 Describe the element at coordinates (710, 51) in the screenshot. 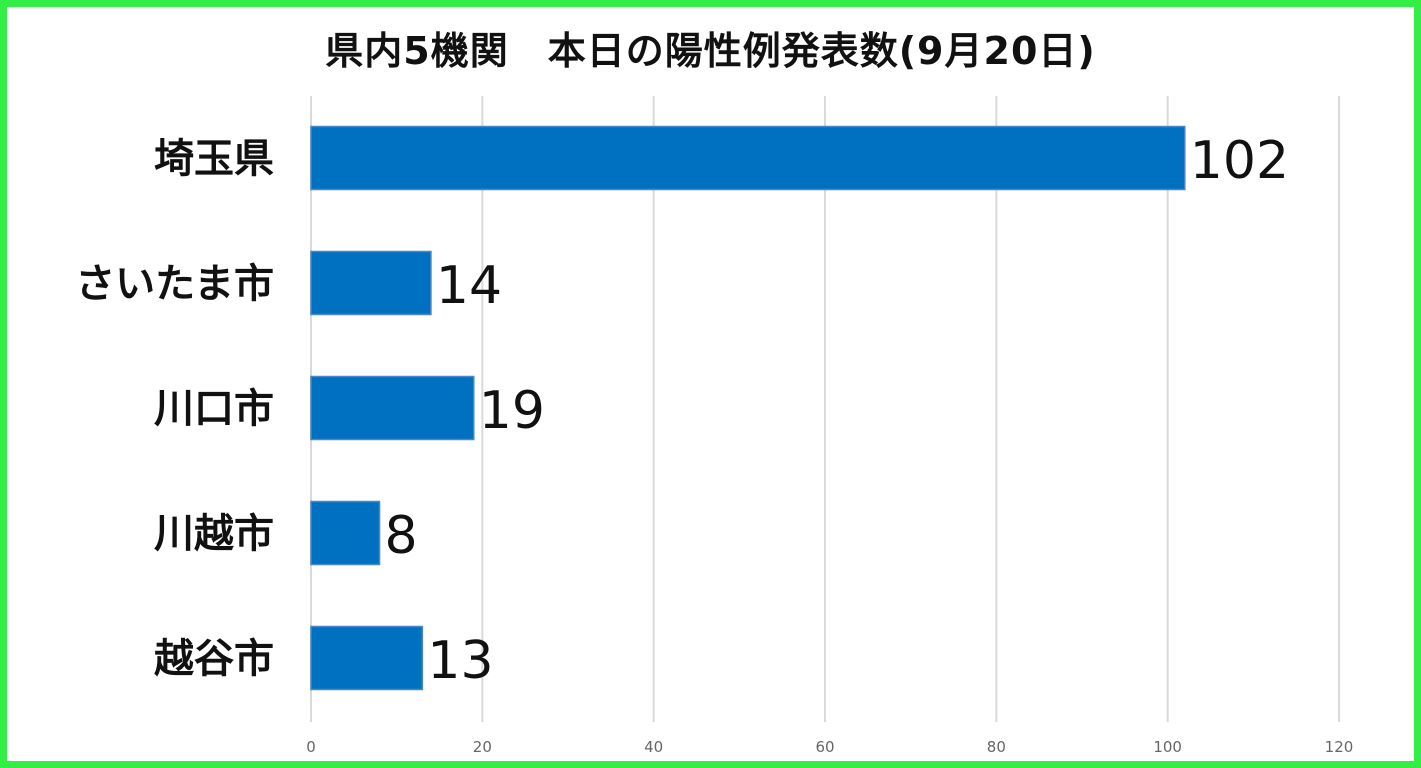

I see `chart-title: 県内5機関 本日の陽性例発表数(9月20日)` at that location.